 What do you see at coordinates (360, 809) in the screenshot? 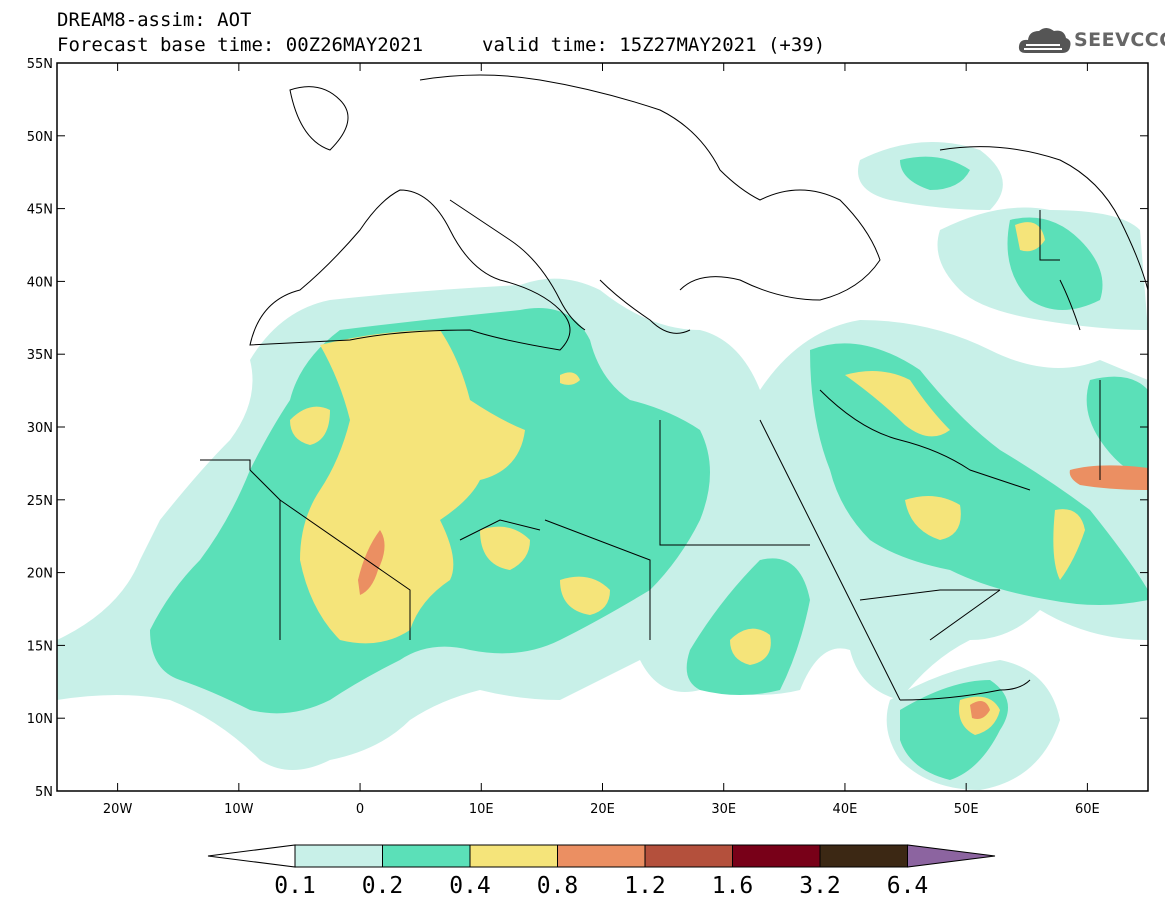
I see `lon-tick-label: 0` at bounding box center [360, 809].